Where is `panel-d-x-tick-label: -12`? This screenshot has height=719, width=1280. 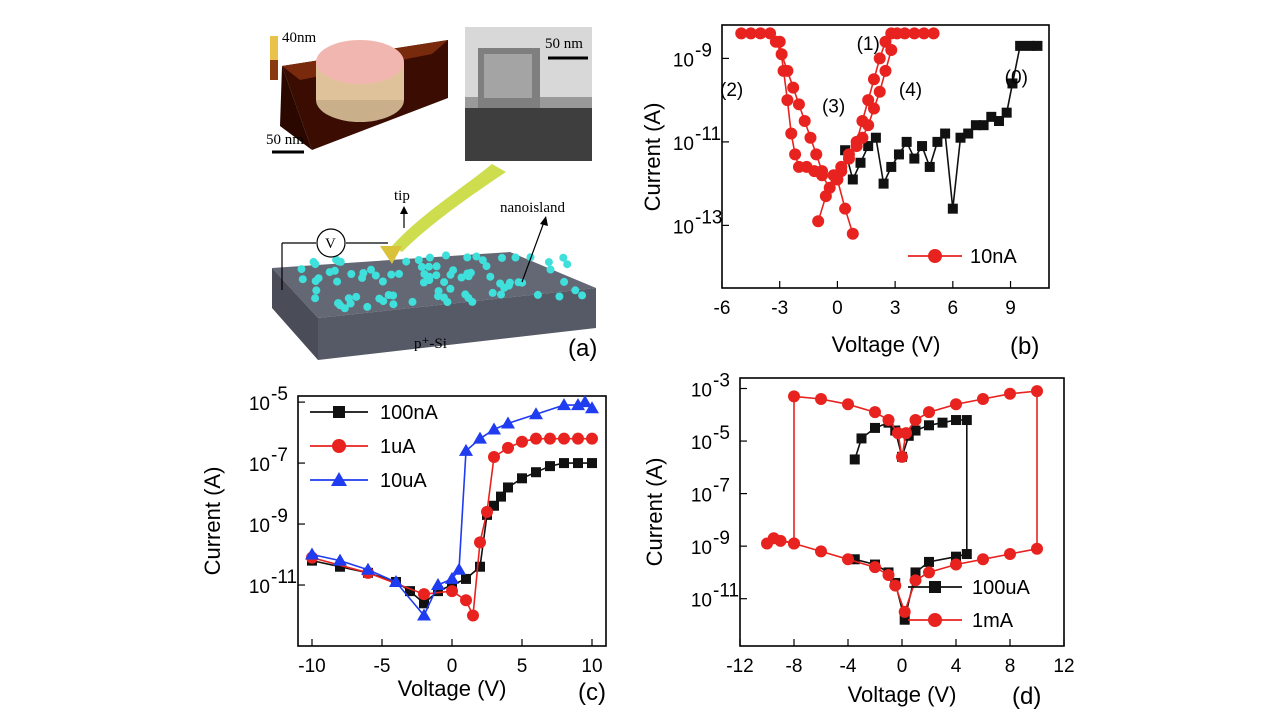
panel-d-x-tick-label: -12 is located at coordinates (739, 666).